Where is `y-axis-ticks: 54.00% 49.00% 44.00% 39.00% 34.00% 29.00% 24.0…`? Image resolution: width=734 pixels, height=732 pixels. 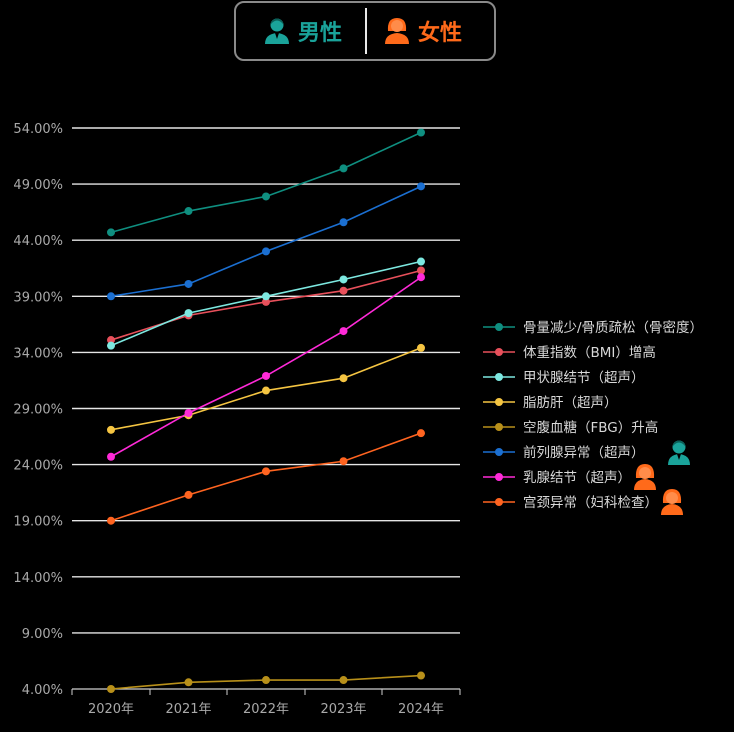 y-axis-ticks: 54.00% 49.00% 44.00% 39.00% 34.00% 29.00% 24.0… is located at coordinates (38, 410).